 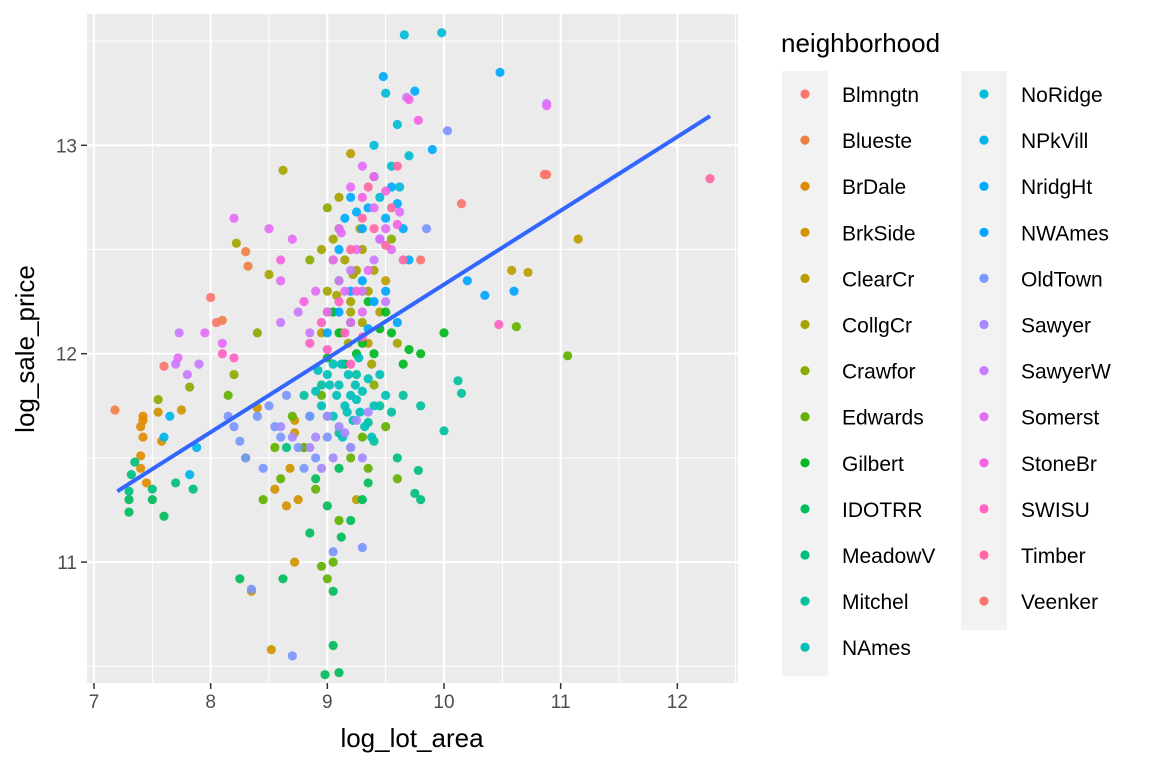 I want to click on legend-label: CollgCr, so click(x=877, y=326).